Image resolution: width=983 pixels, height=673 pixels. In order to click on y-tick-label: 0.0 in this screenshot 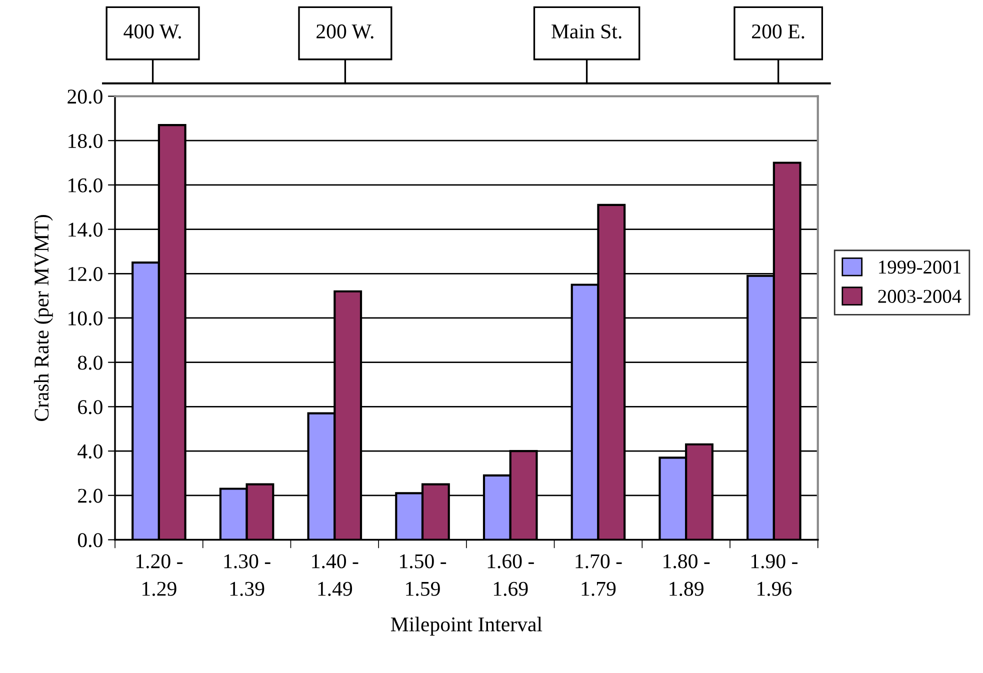, I will do `click(90, 540)`.